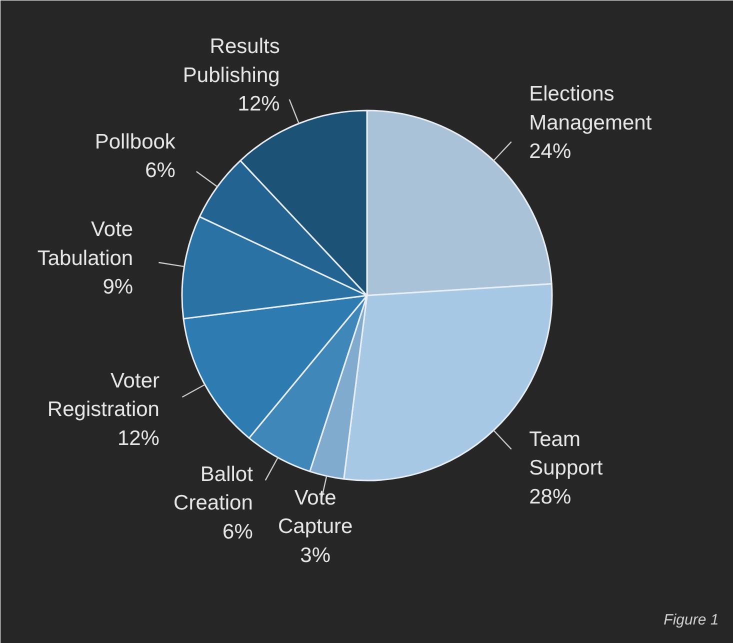 The image size is (733, 643). What do you see at coordinates (135, 142) in the screenshot?
I see `slice-label: Pollbook` at bounding box center [135, 142].